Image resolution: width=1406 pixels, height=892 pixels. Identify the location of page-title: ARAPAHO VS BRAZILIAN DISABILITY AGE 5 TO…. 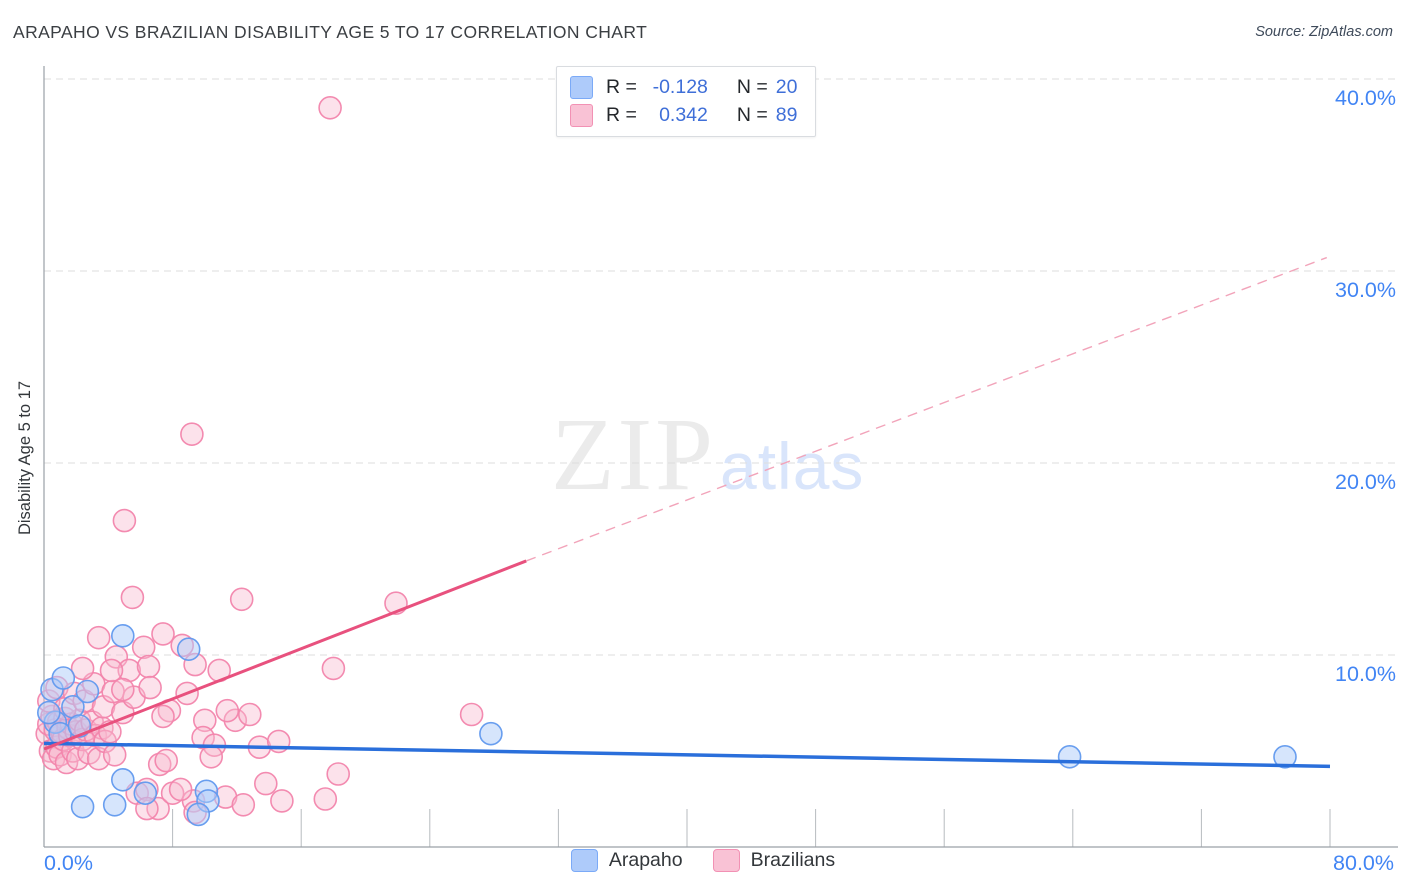
(330, 32).